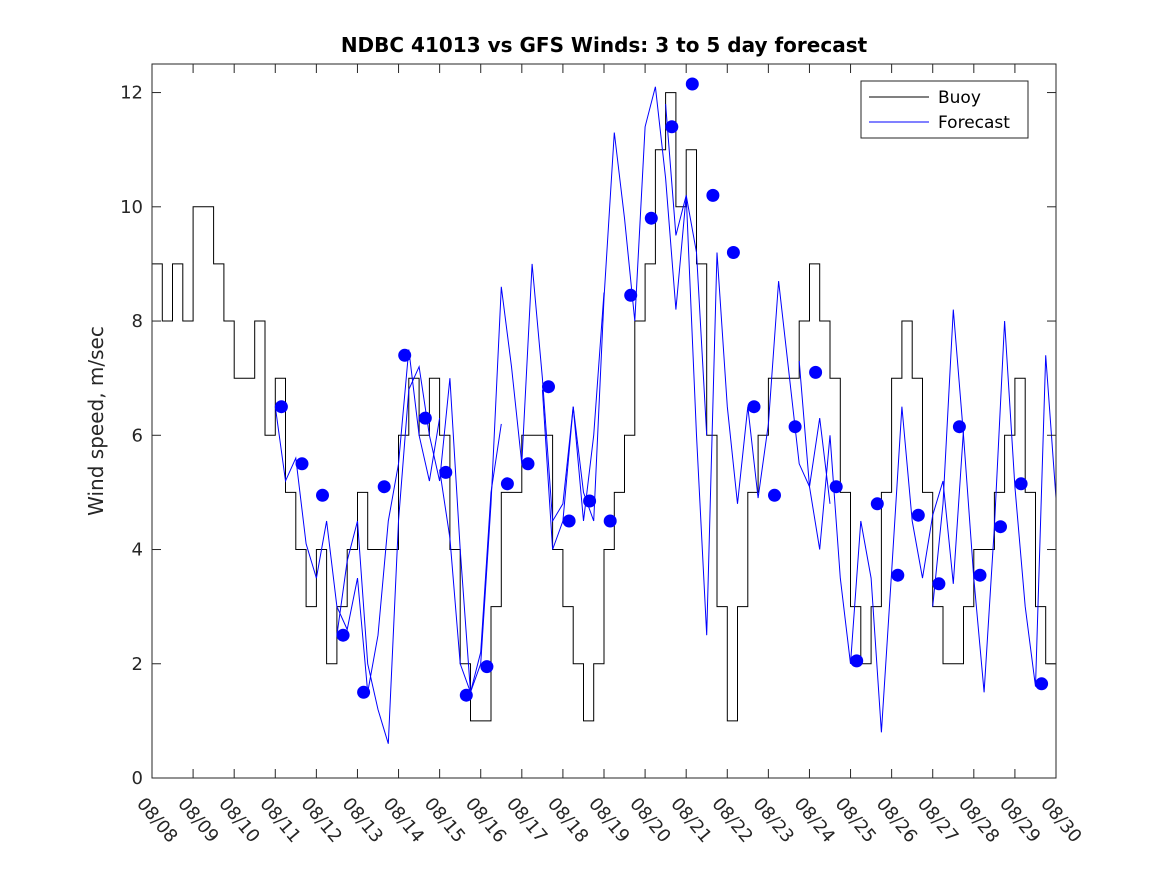 This screenshot has width=1167, height=875. Describe the element at coordinates (567, 820) in the screenshot. I see `x-tick-label: 08/18` at that location.